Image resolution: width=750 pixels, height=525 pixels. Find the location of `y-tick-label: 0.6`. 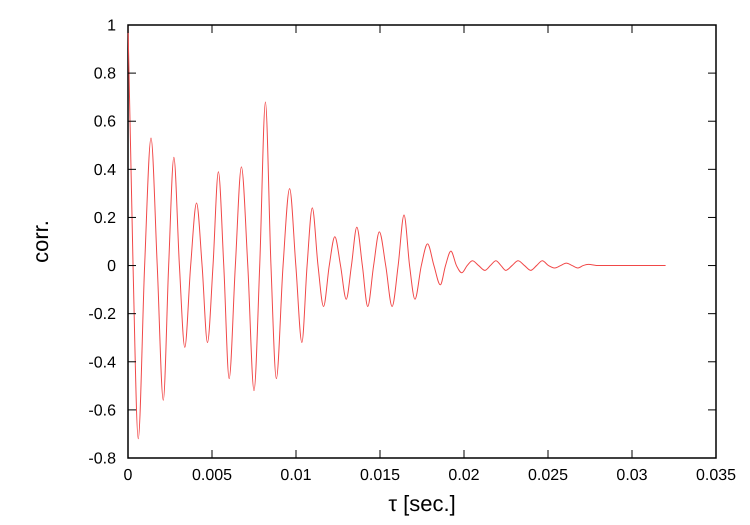

y-tick-label: 0.6 is located at coordinates (105, 122).